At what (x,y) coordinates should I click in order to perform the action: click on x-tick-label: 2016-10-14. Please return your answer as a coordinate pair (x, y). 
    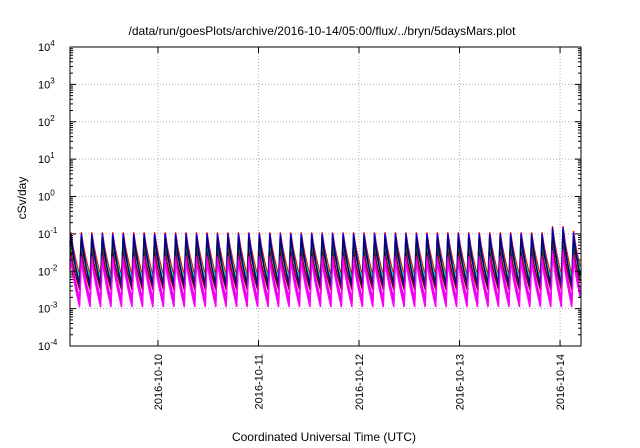
    Looking at the image, I should click on (561, 382).